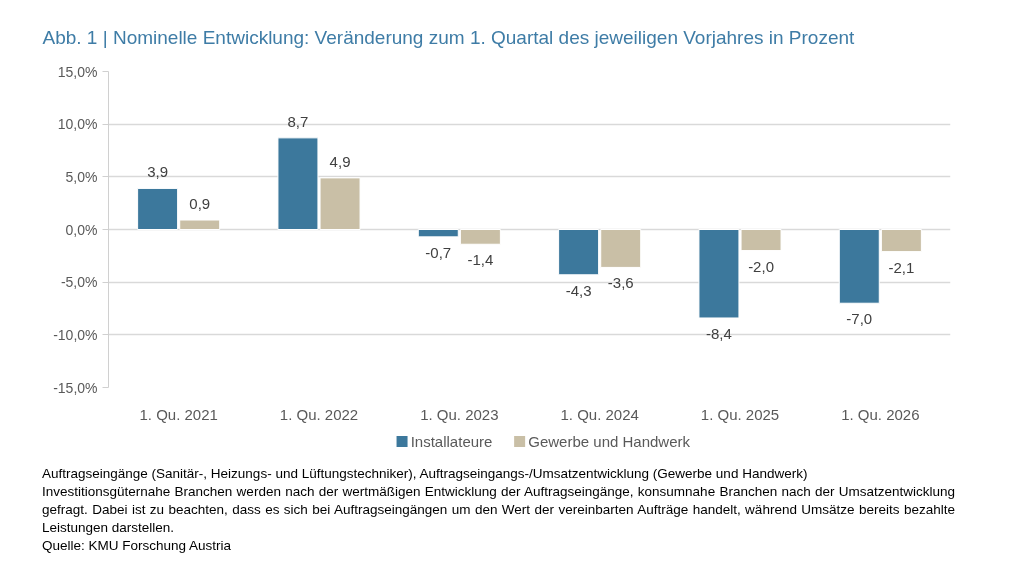  Describe the element at coordinates (459, 414) in the screenshot. I see `x-tick-label: 1. Qu. 2023` at that location.